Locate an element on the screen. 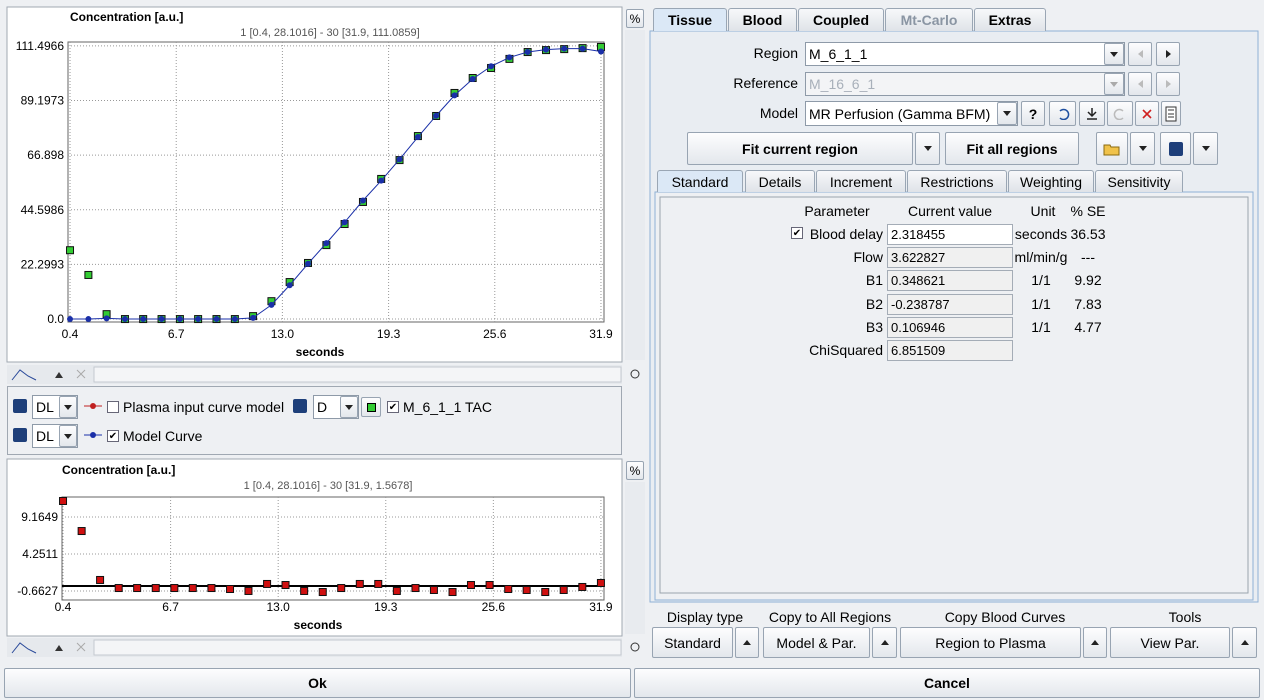 The height and width of the screenshot is (700, 1264). save-button is located at coordinates (1175, 148).